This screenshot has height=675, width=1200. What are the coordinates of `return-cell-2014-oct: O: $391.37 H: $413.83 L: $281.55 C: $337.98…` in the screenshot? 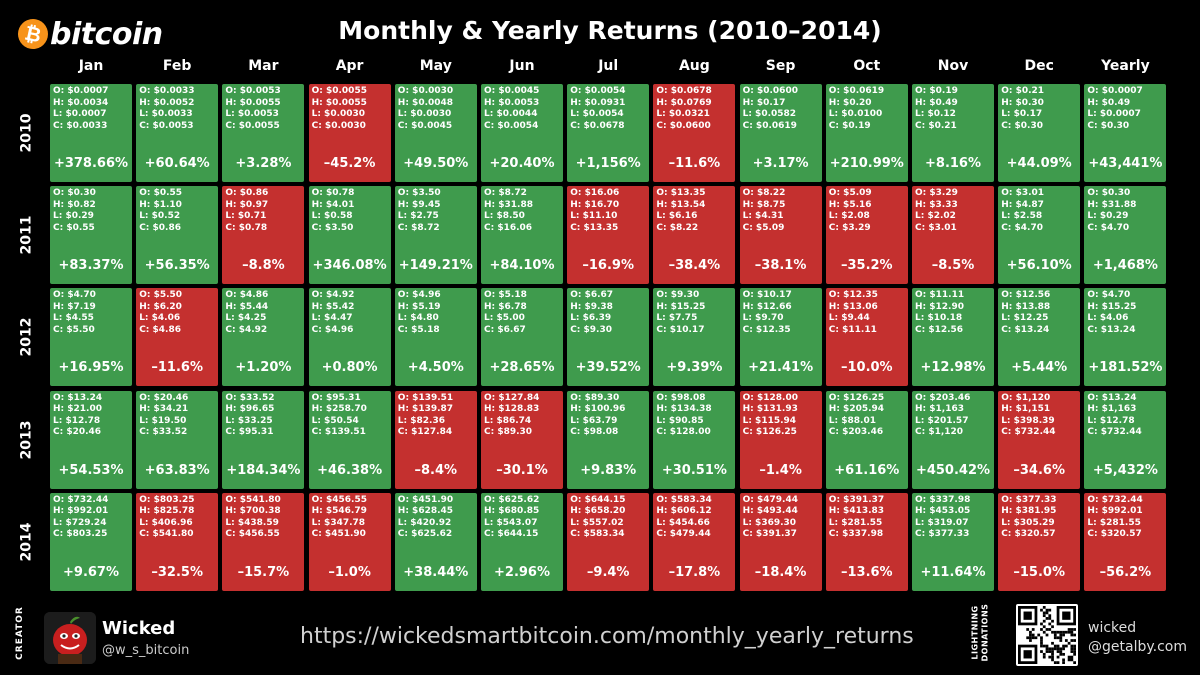 It's located at (866, 541).